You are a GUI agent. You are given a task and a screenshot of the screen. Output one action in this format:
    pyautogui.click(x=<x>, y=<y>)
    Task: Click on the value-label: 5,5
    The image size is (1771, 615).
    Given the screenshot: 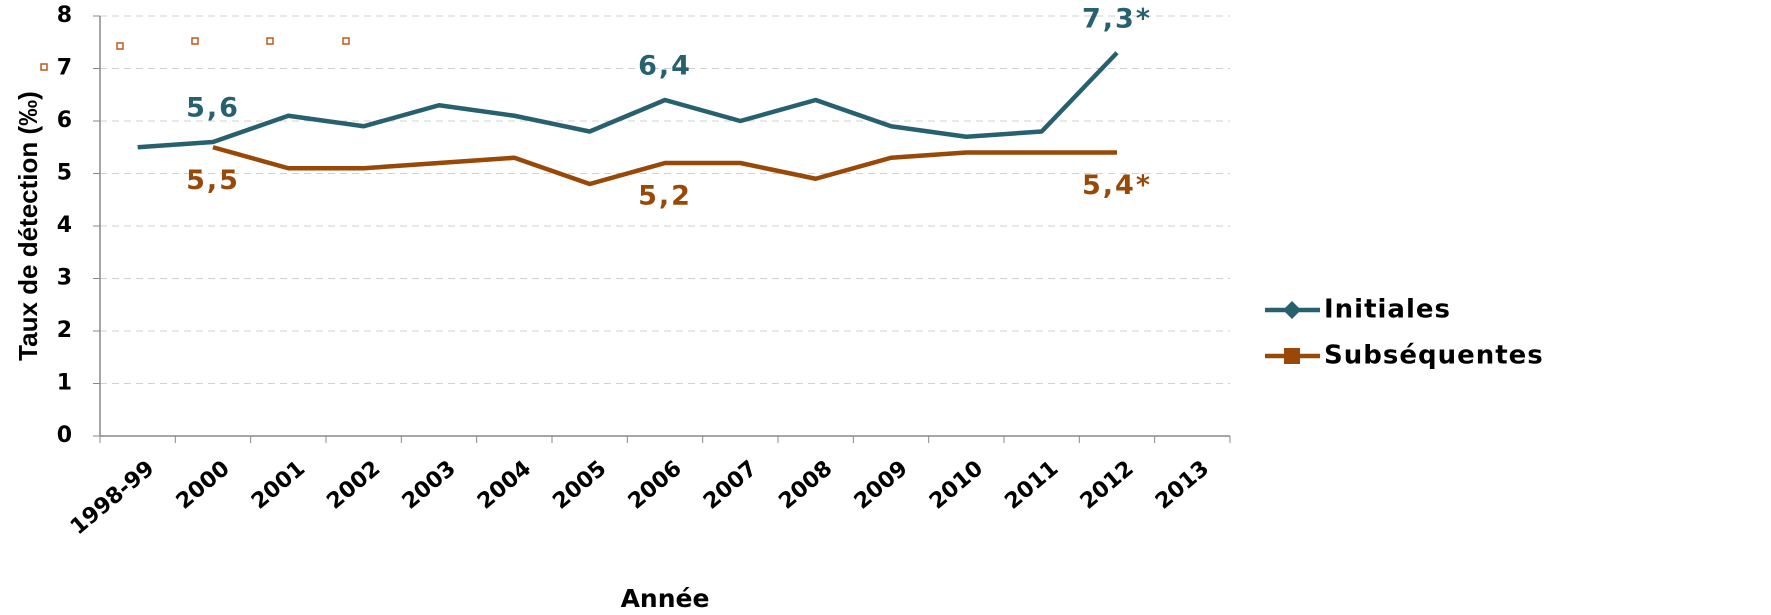 What is the action you would take?
    pyautogui.click(x=213, y=180)
    